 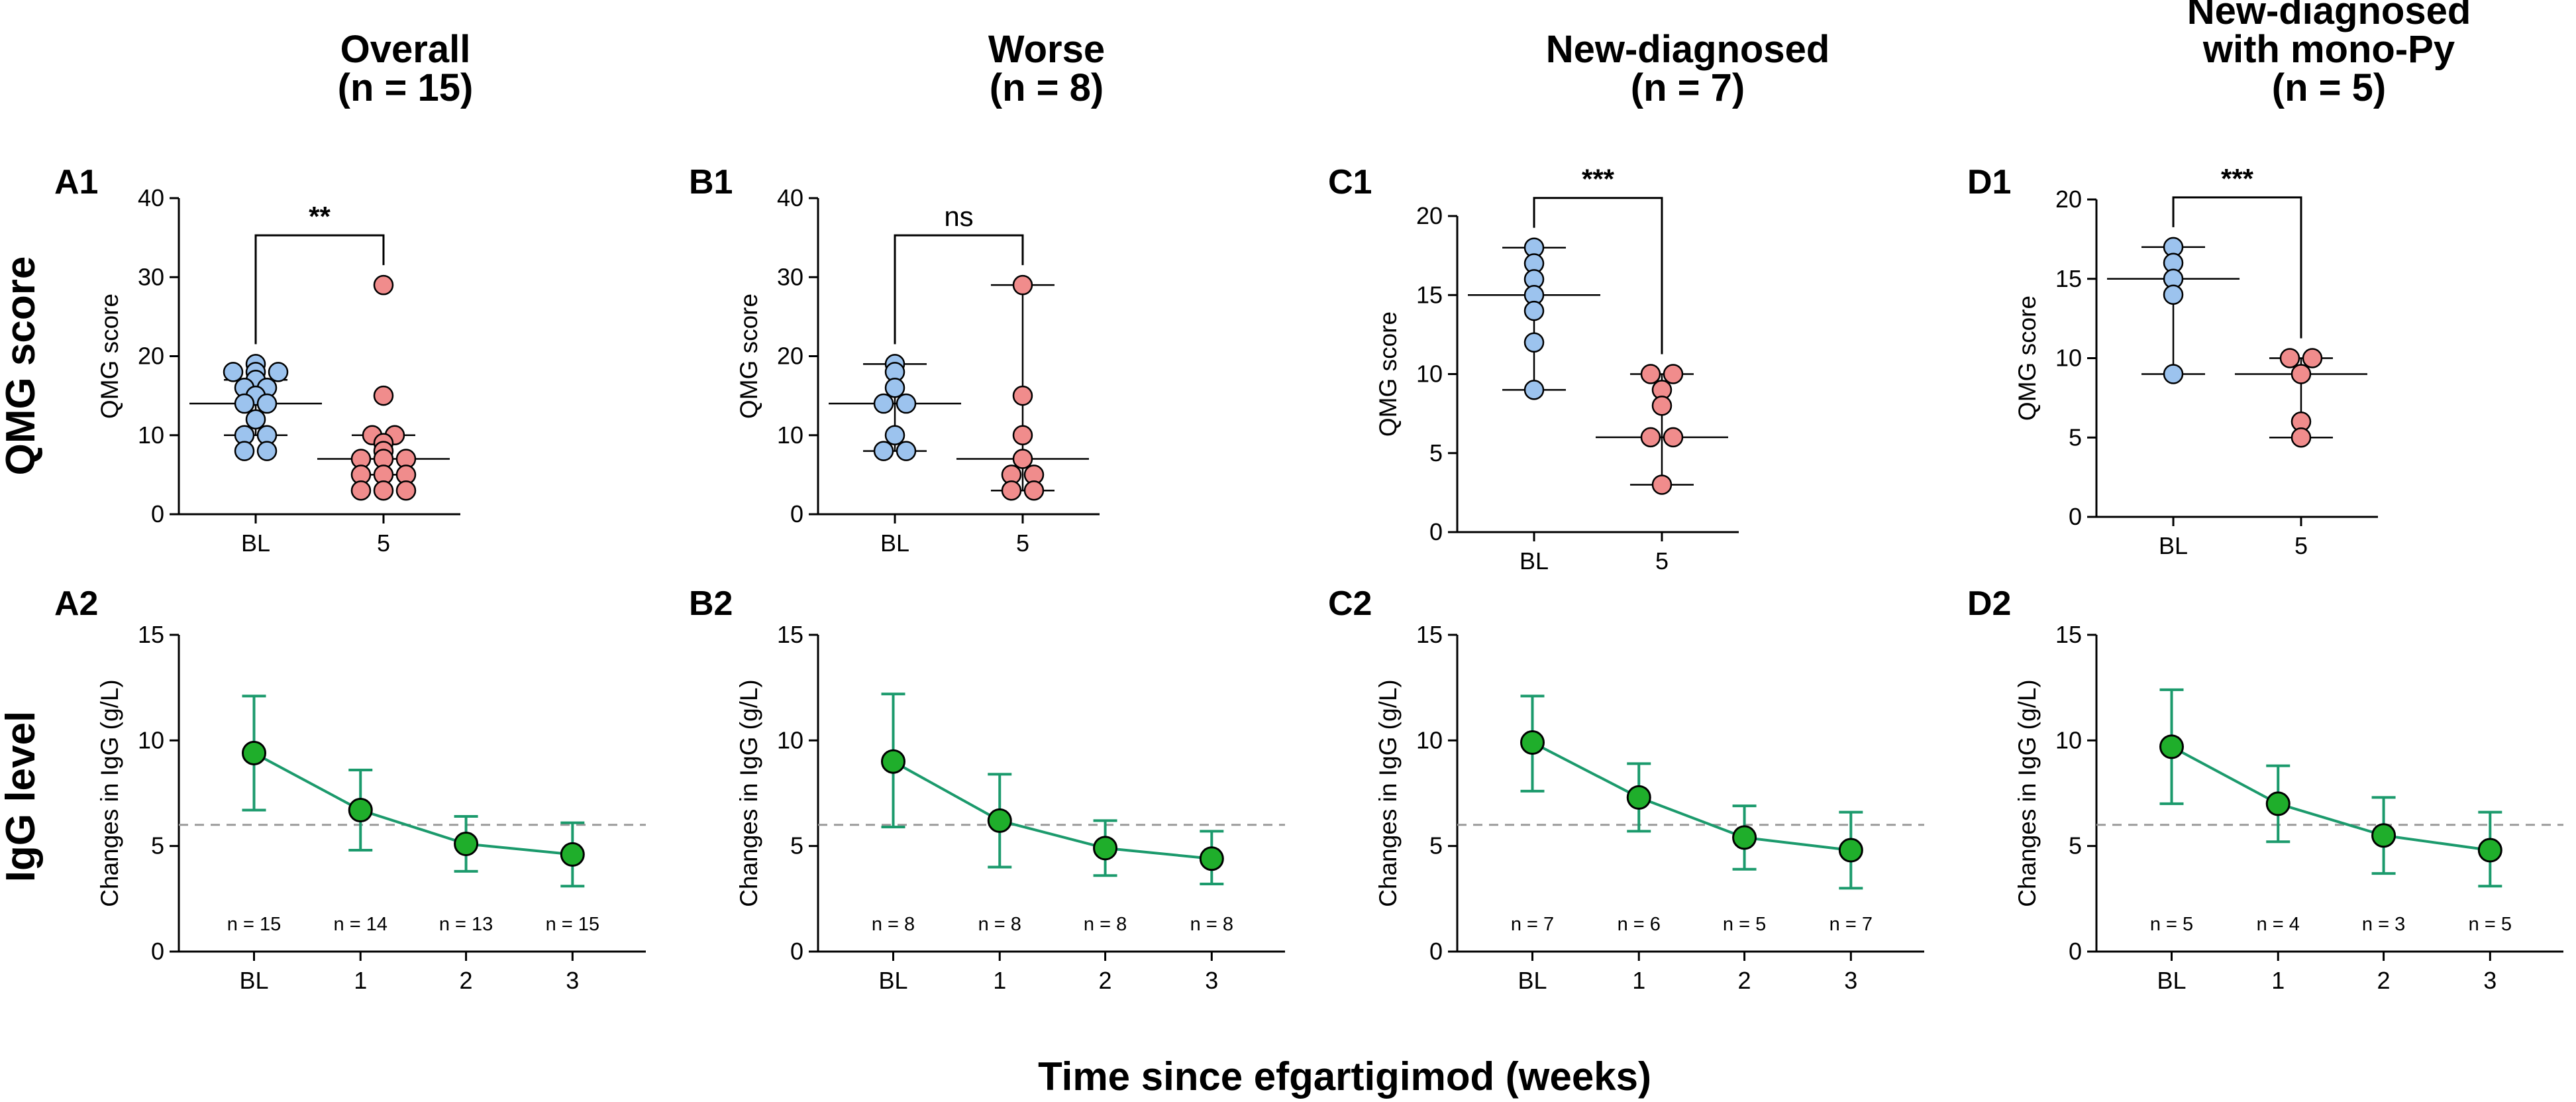 I want to click on n-label: n = 3, so click(x=2383, y=924).